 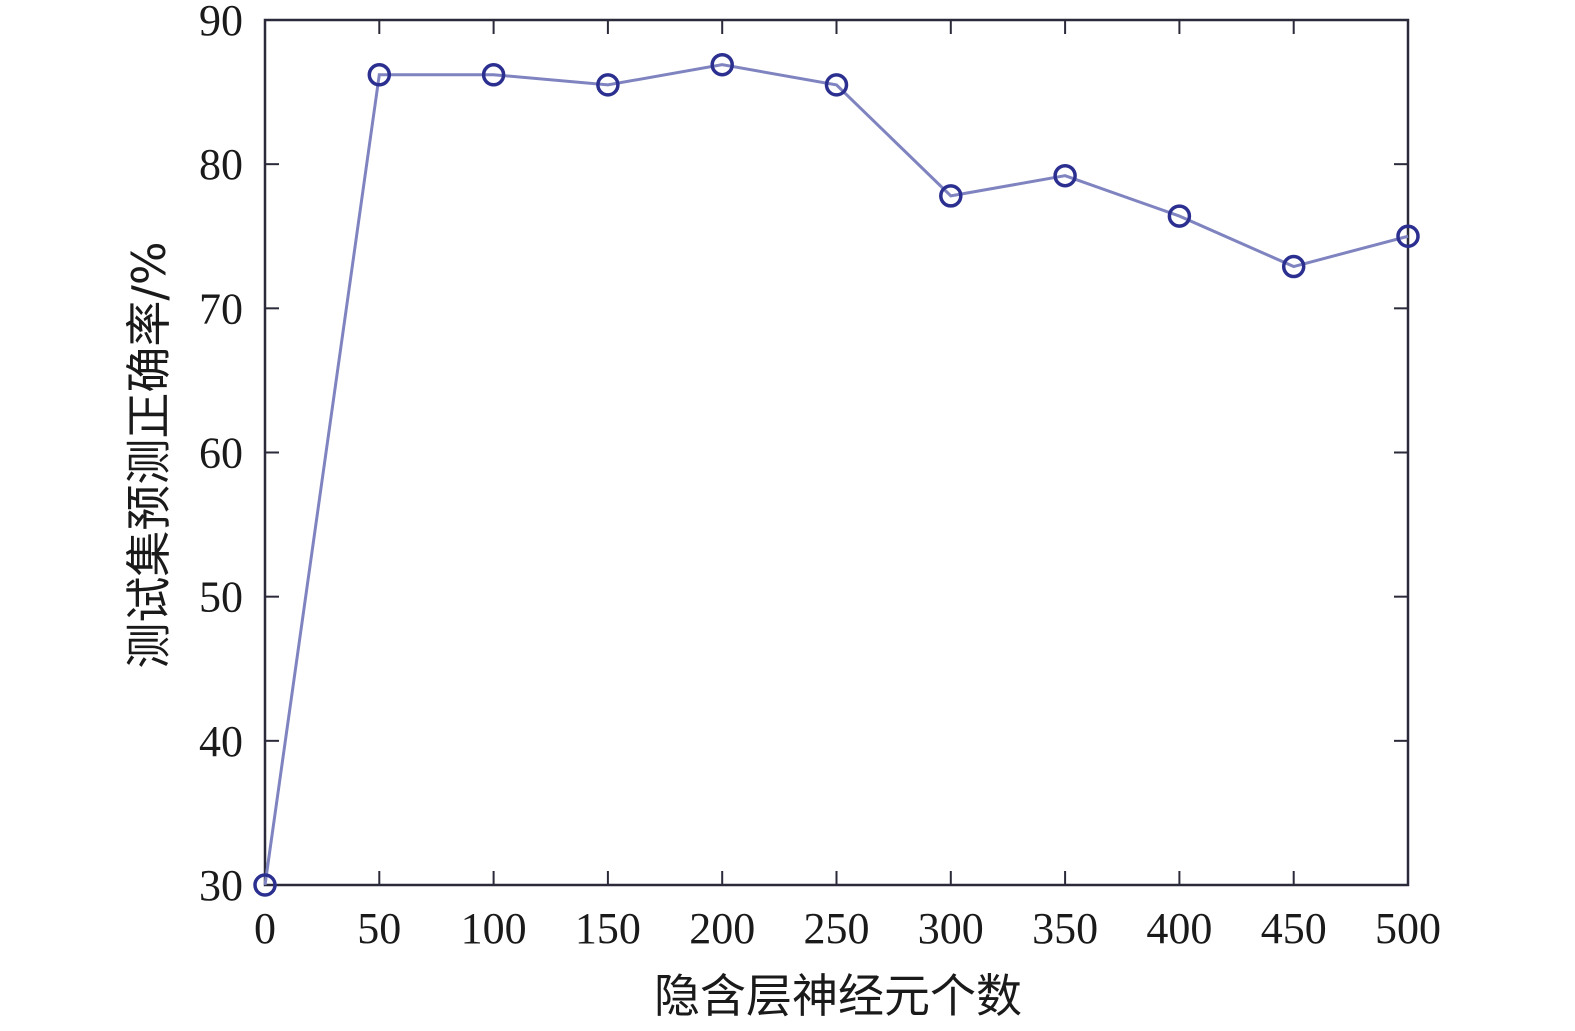 What do you see at coordinates (379, 928) in the screenshot?
I see `x-tick-label: 50` at bounding box center [379, 928].